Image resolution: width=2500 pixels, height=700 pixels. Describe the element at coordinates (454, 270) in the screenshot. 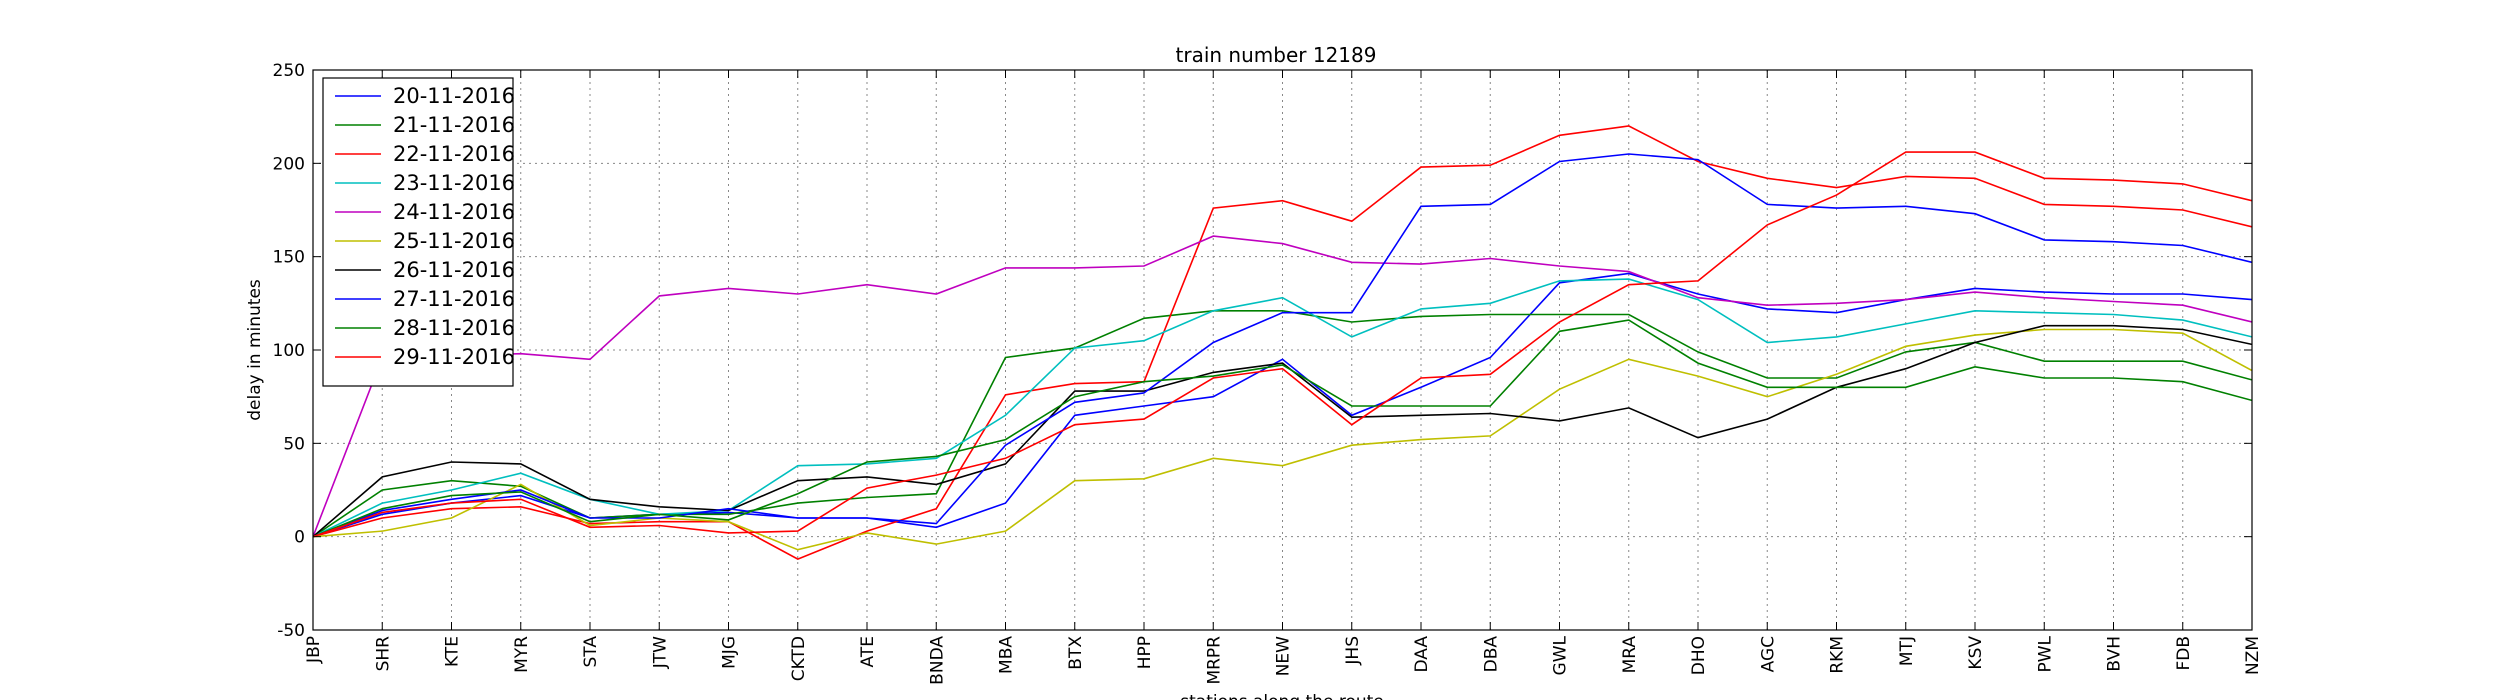

I see `legend-label: 26-11-2016` at that location.